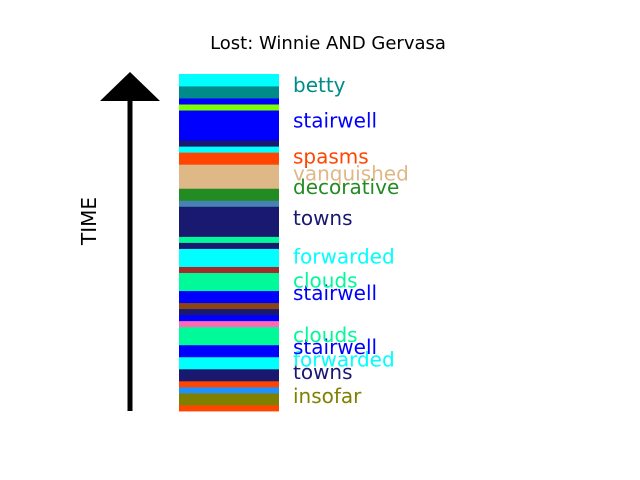 Image resolution: width=640 pixels, height=480 pixels. Describe the element at coordinates (327, 396) in the screenshot. I see `word-label: insofar` at that location.